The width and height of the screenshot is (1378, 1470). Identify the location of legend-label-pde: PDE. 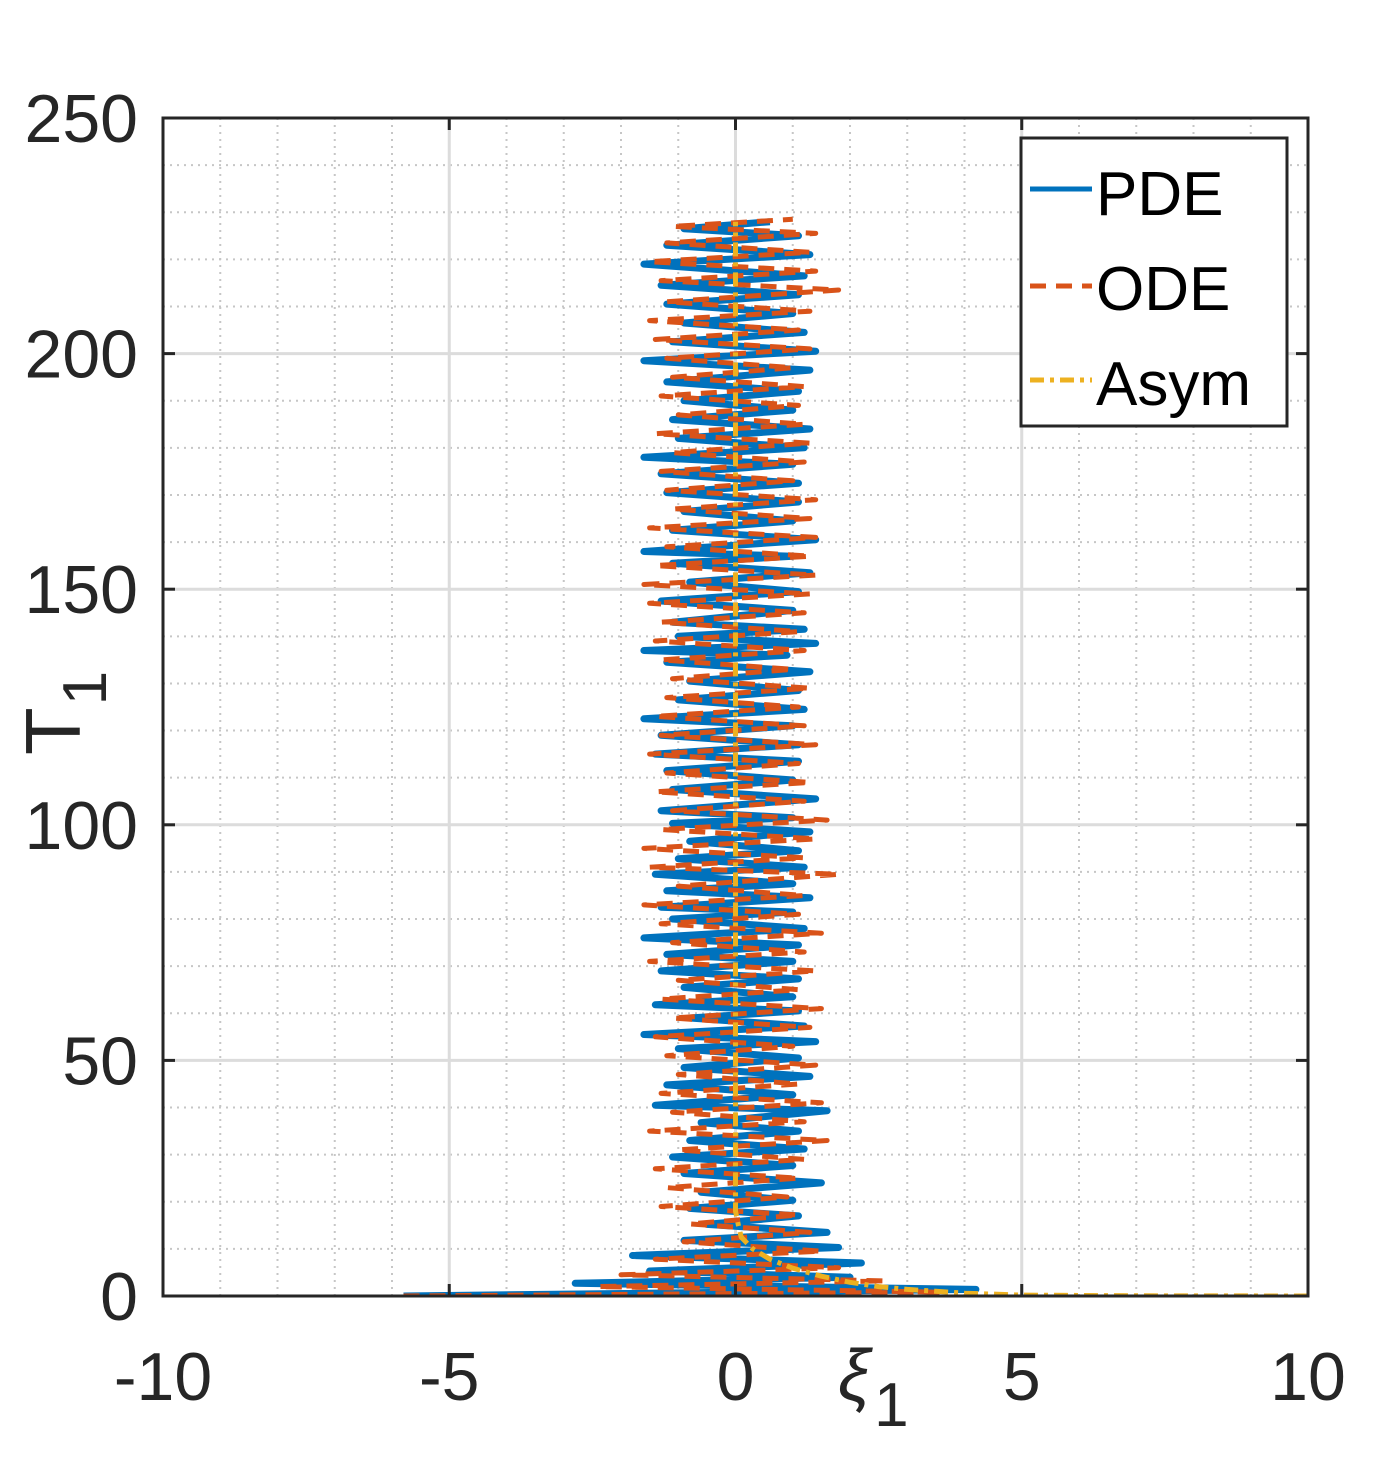
(1159, 194).